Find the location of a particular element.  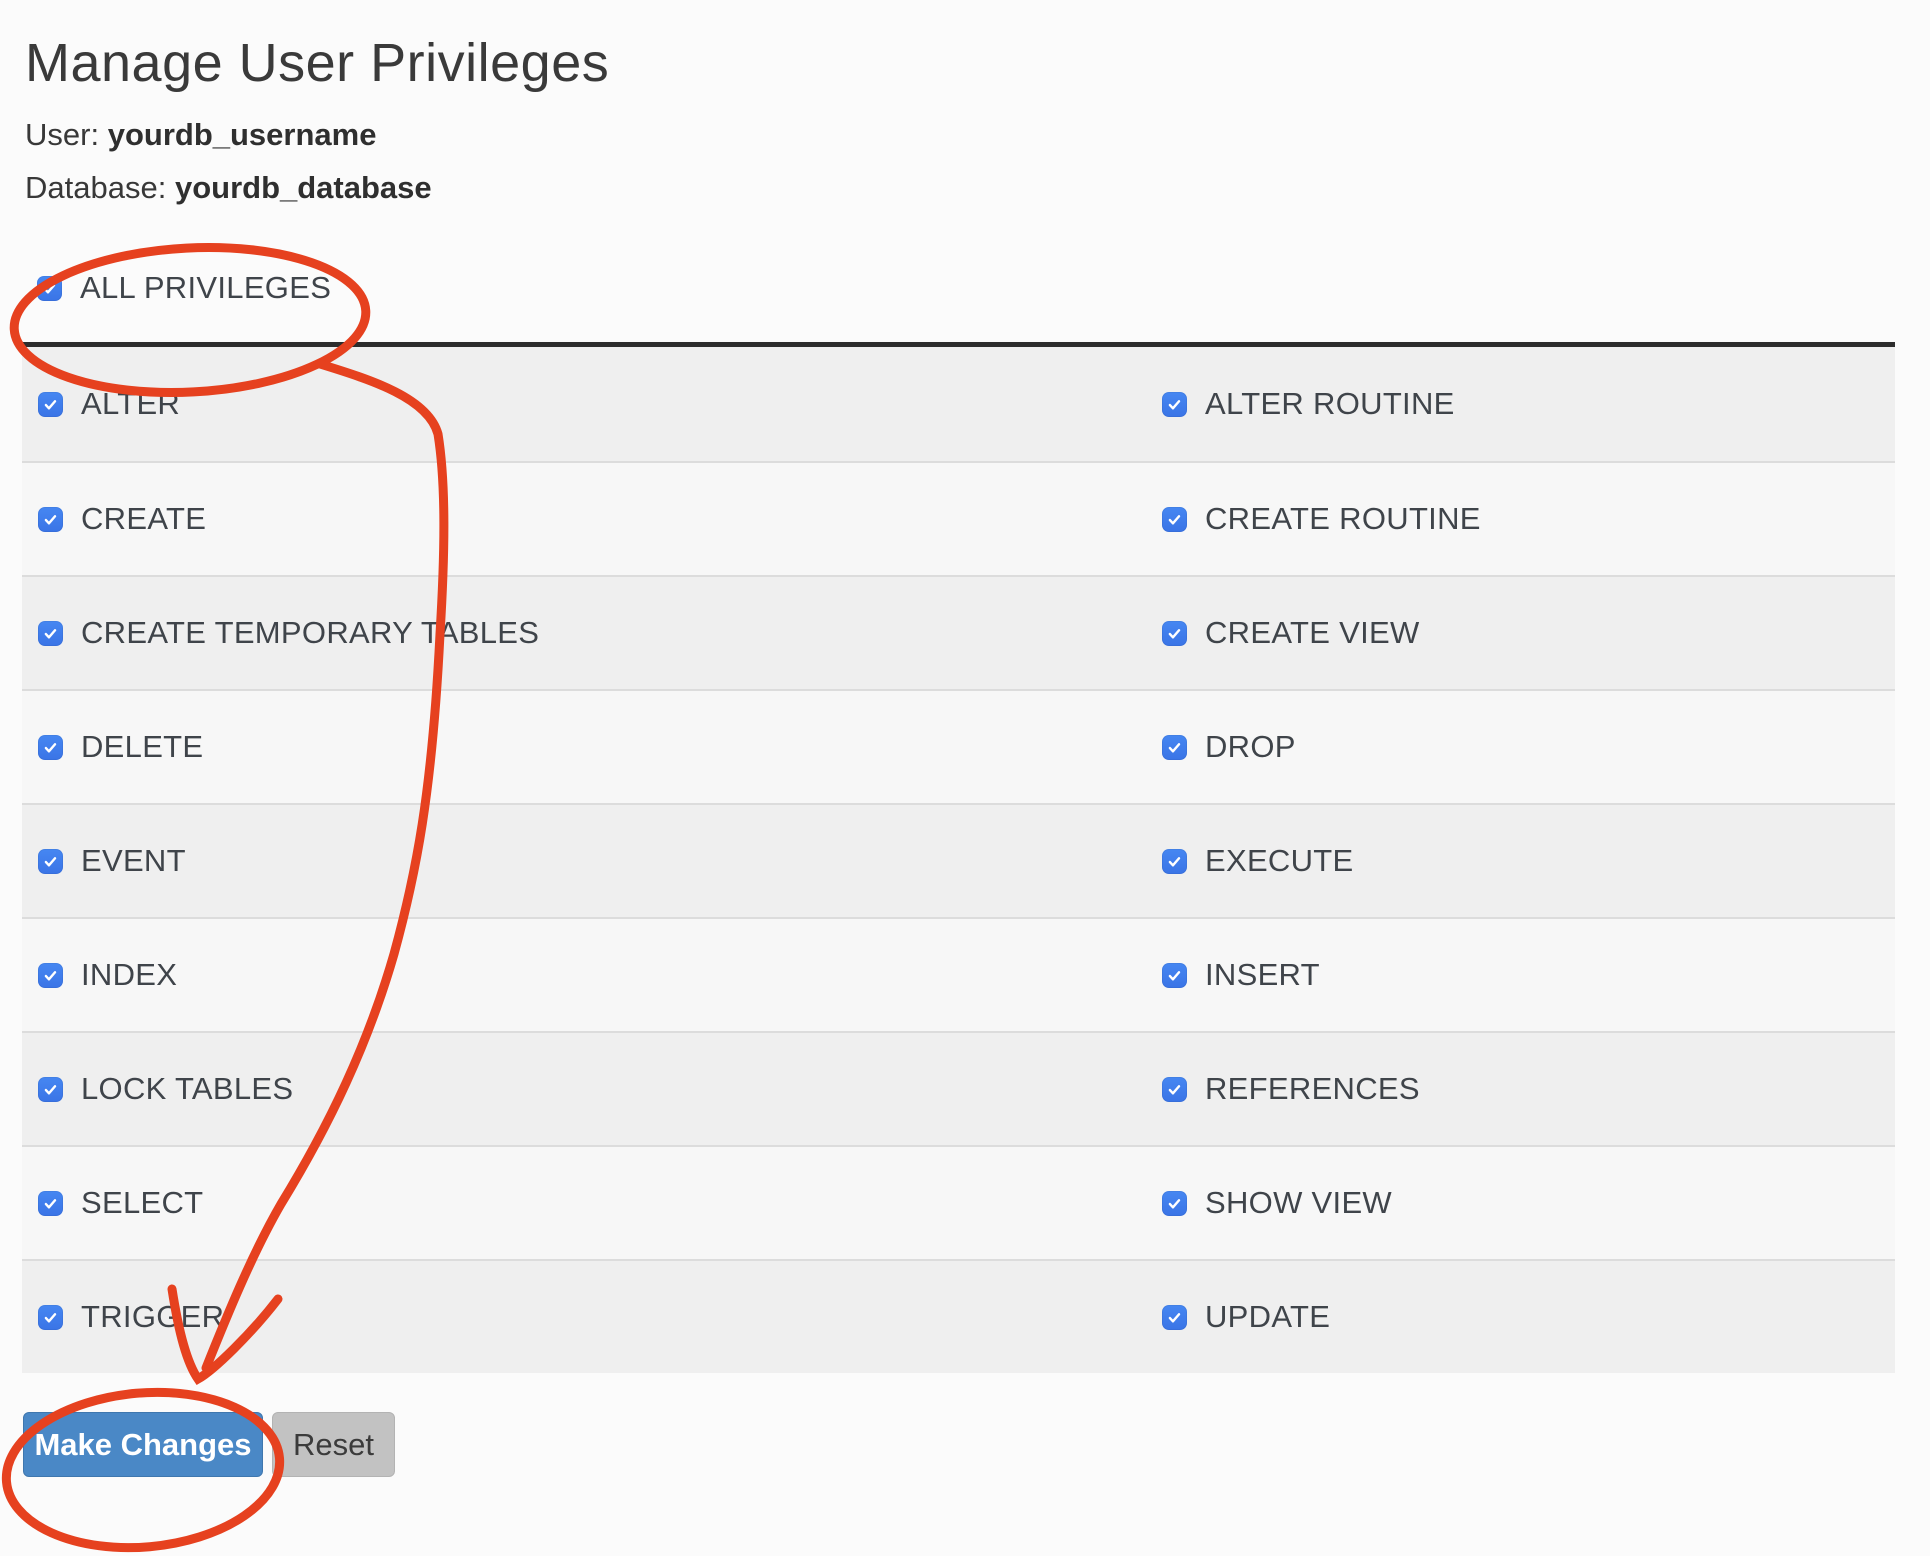

privilege-label: CREATE is located at coordinates (144, 519).